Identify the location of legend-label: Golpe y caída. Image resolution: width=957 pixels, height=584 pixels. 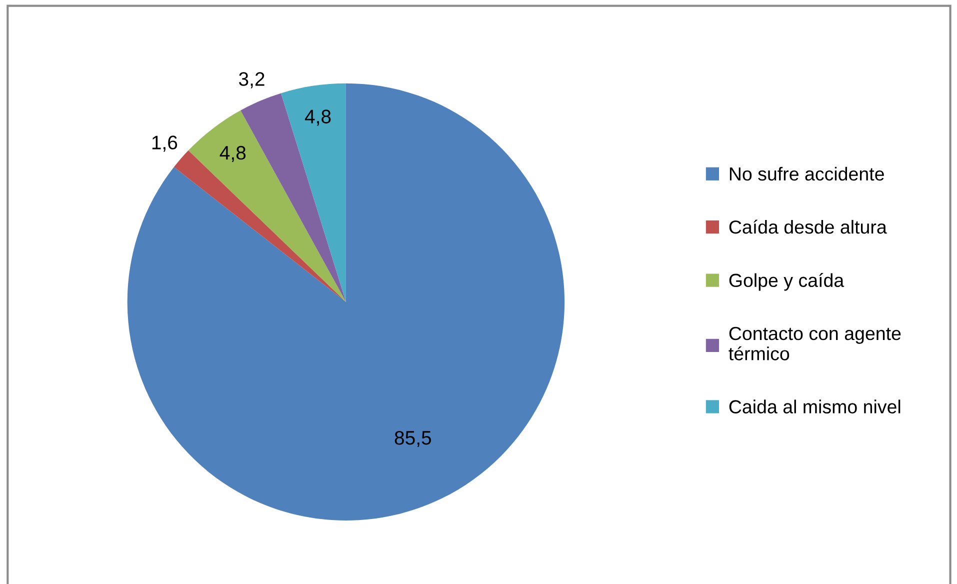
(786, 282).